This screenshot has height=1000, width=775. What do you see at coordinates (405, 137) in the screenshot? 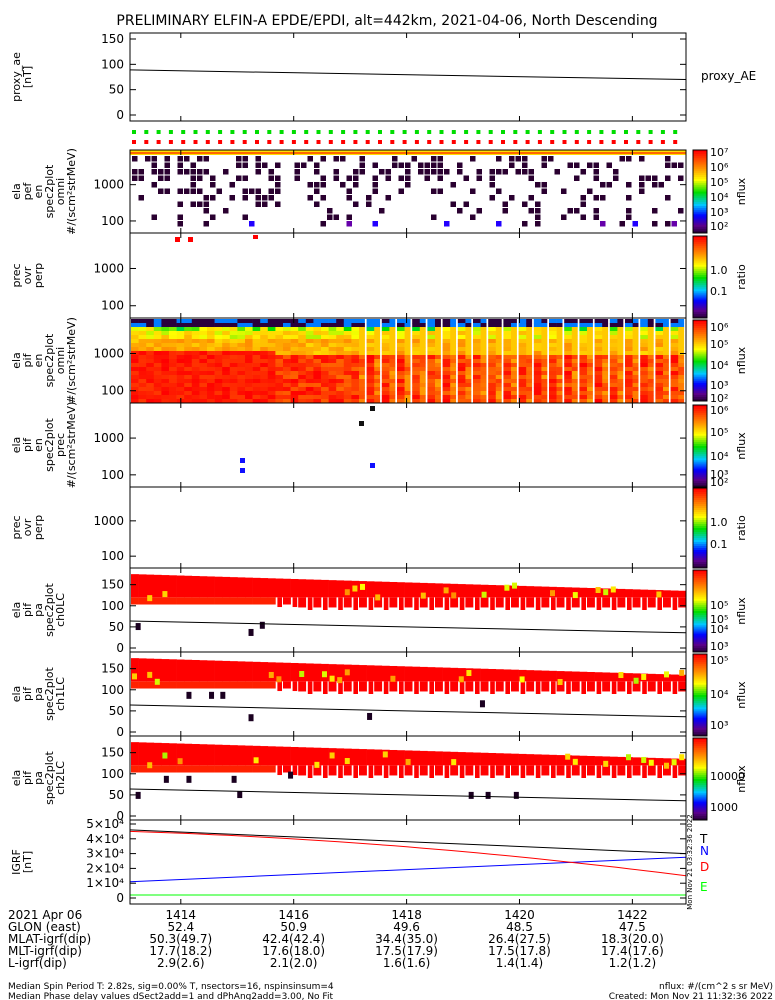
I see `status-dot-rows` at bounding box center [405, 137].